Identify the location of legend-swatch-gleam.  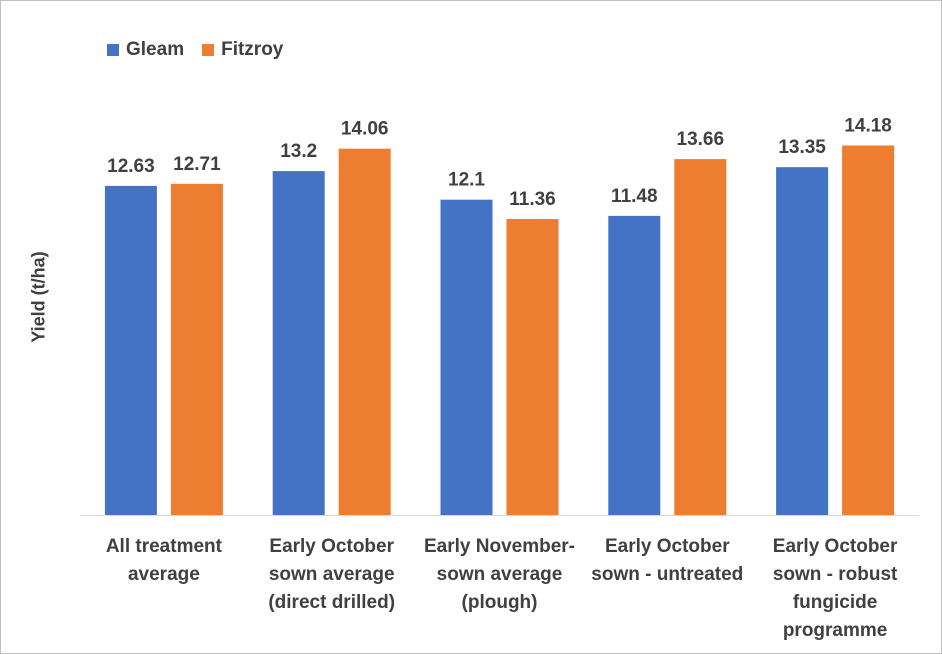
(113, 50).